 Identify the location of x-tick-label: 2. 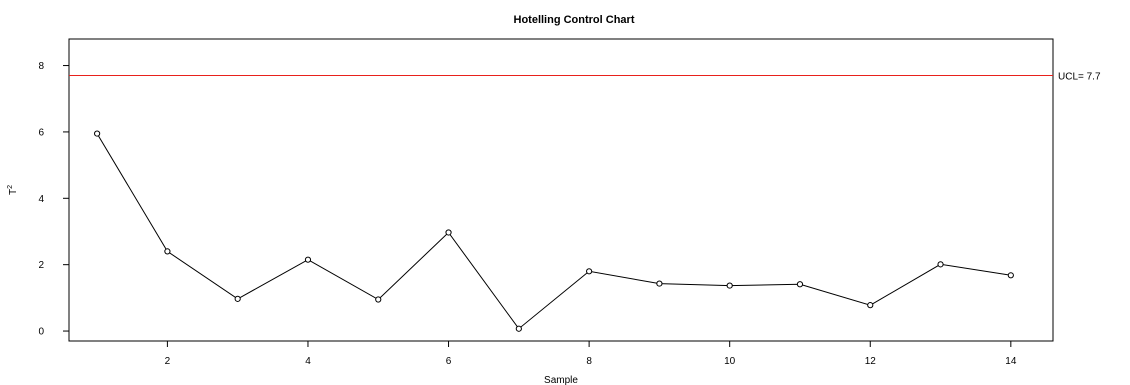
(168, 361).